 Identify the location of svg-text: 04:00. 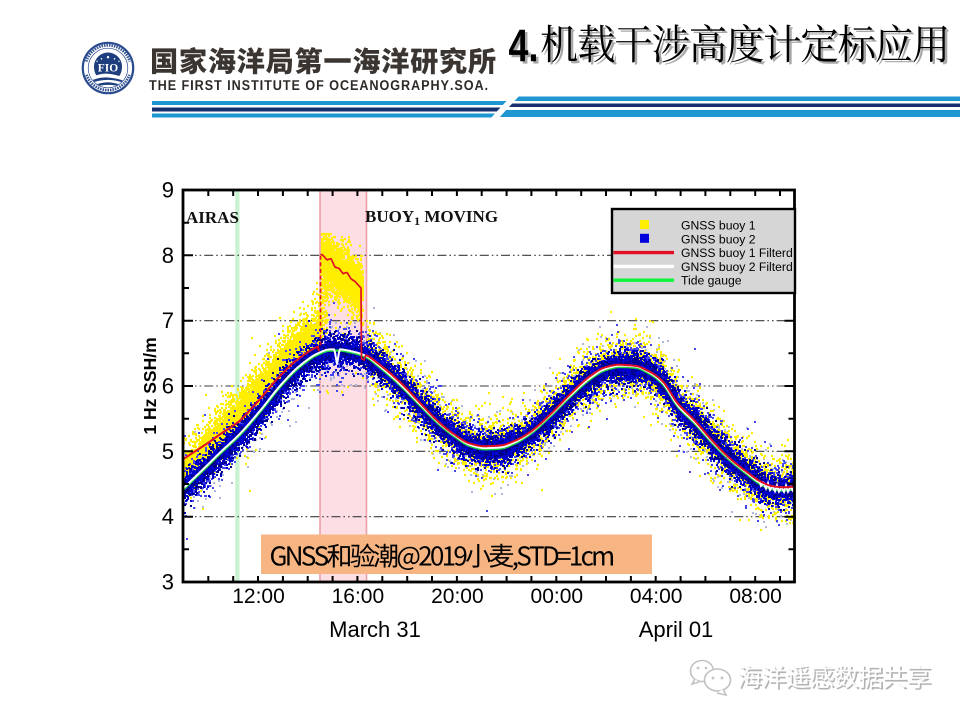
(656, 596).